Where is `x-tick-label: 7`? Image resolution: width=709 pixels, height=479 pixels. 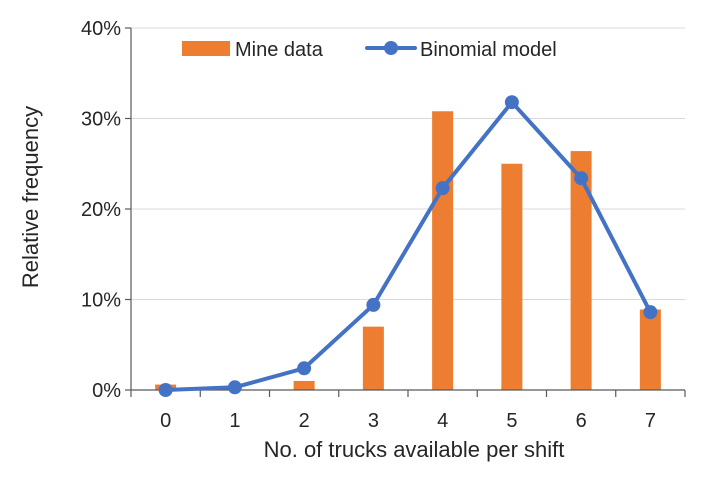
x-tick-label: 7 is located at coordinates (650, 421).